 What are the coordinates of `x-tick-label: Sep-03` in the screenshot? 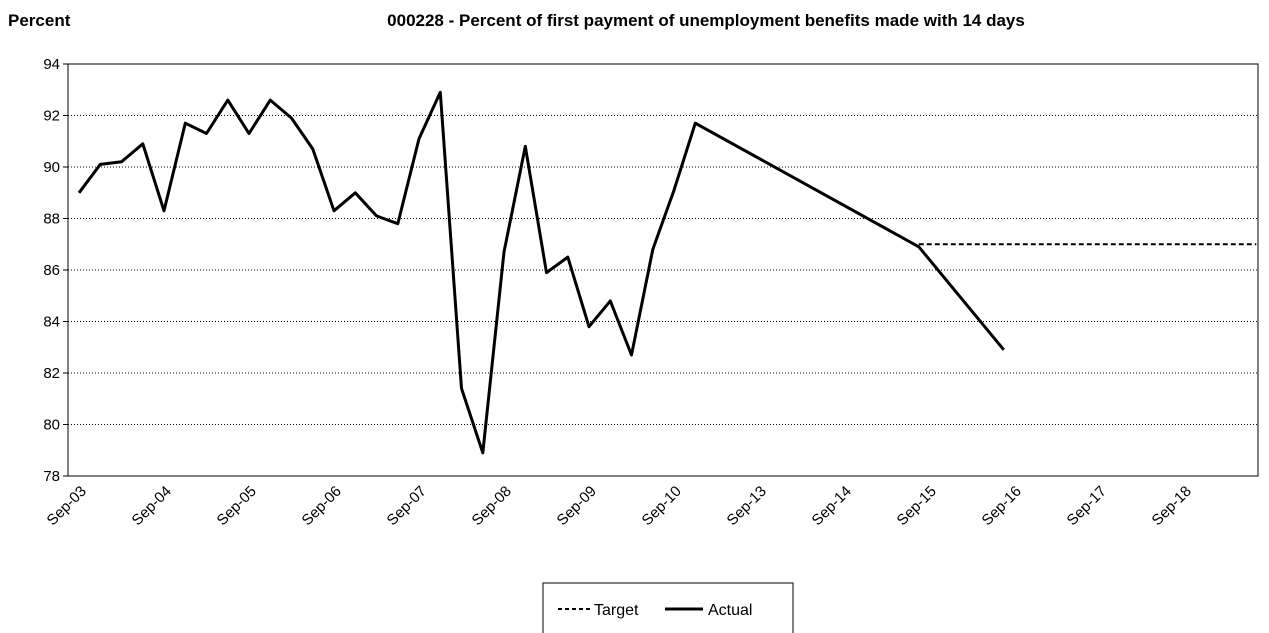 It's located at (67, 506).